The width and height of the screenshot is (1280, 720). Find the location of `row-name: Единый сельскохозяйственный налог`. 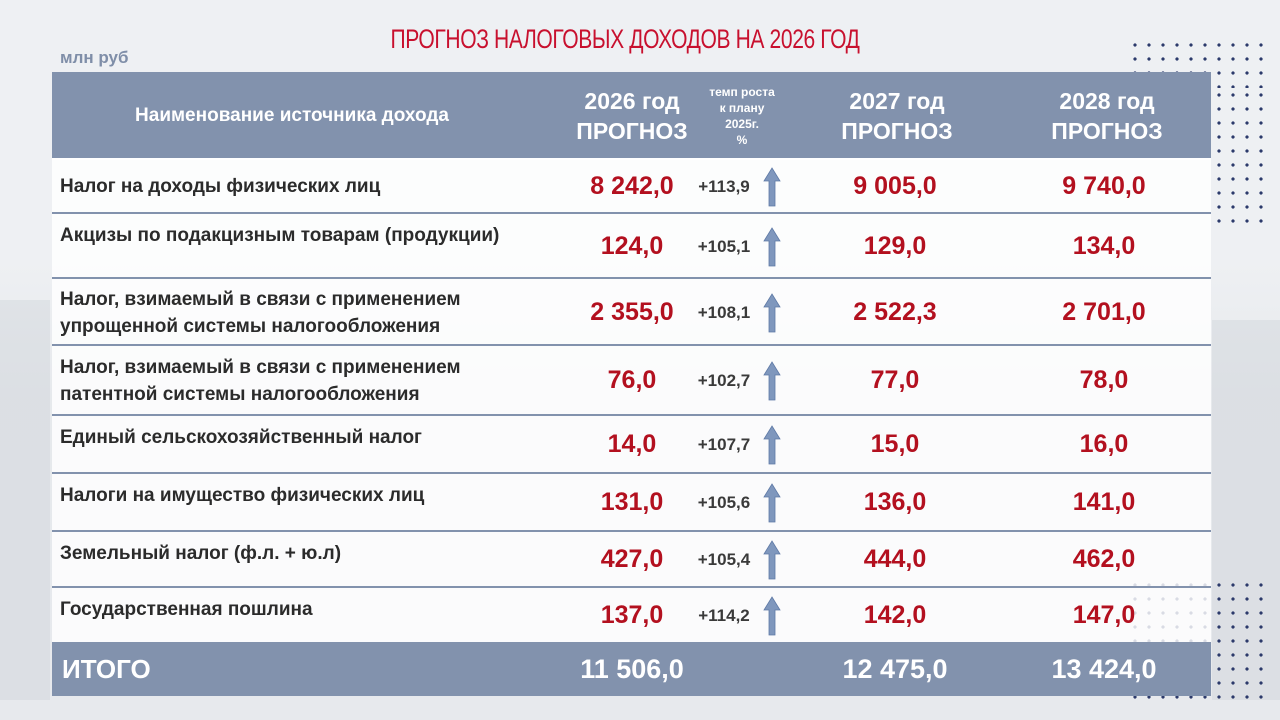

row-name: Единый сельскохозяйственный налог is located at coordinates (241, 437).